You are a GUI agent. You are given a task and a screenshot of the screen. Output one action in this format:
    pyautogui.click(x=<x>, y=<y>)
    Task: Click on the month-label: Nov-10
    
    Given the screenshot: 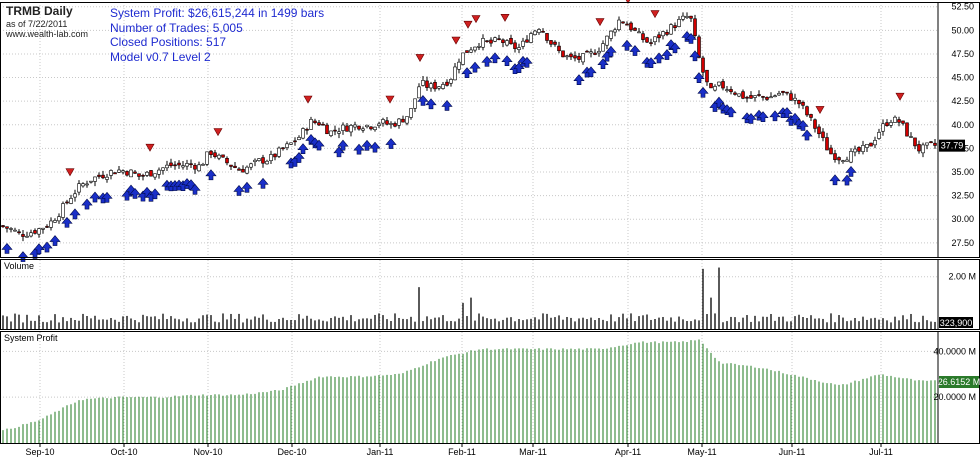 What is the action you would take?
    pyautogui.click(x=207, y=452)
    